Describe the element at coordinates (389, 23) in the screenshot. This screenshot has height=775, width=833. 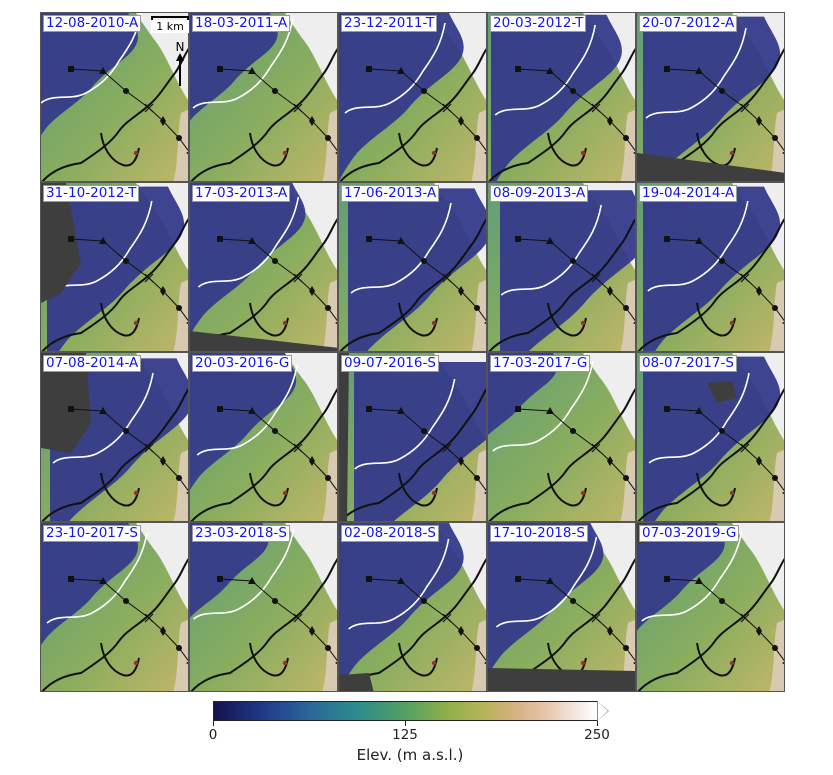
I see `panel-date-label: 23-12-2011-T` at that location.